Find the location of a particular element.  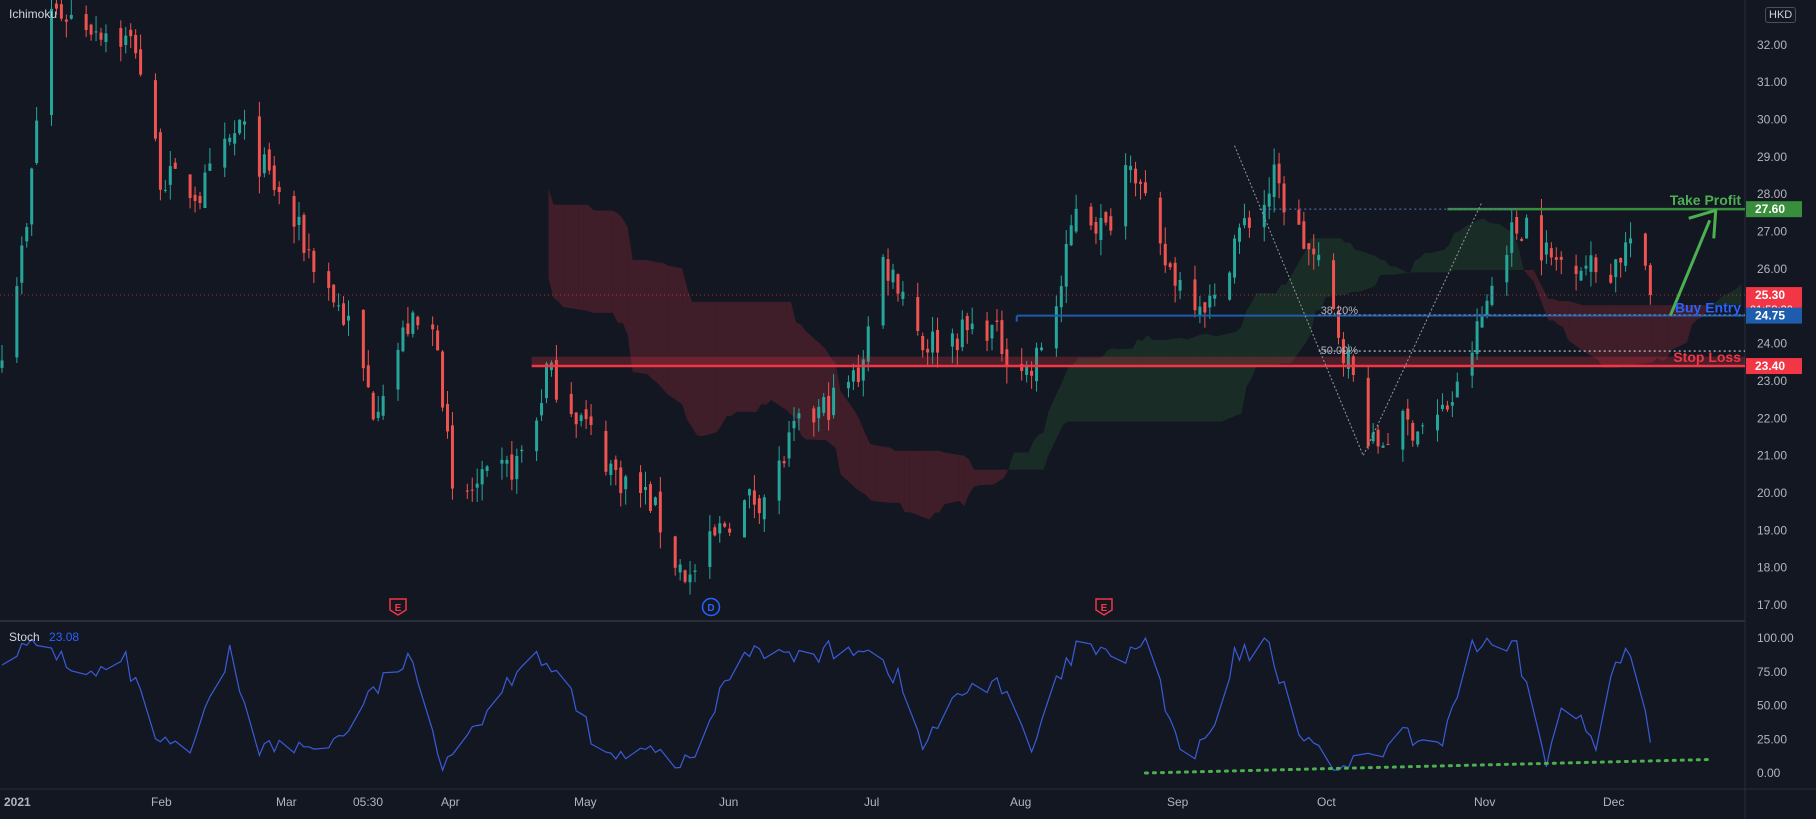

price-tick-label: 31.00 is located at coordinates (1772, 82).